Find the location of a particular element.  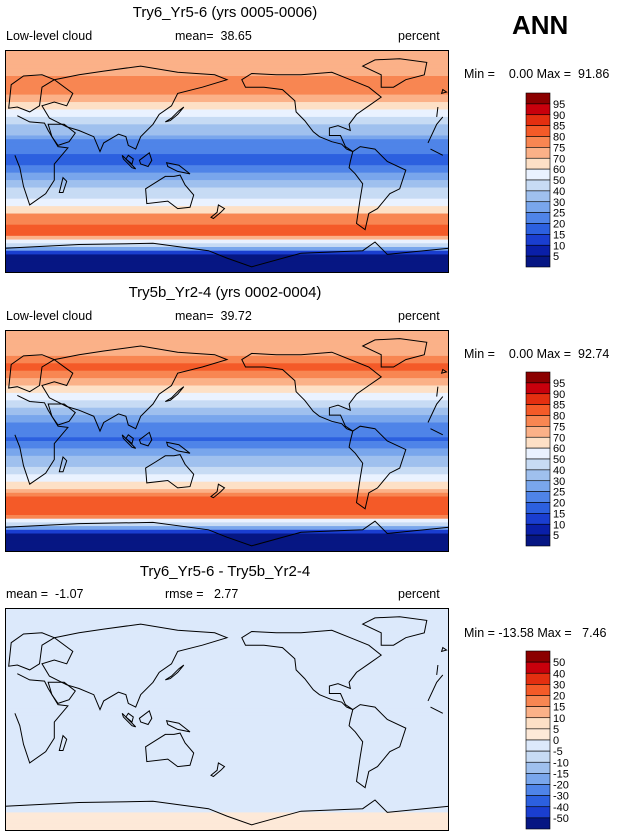

colorbar-tick-label: 30 is located at coordinates (559, 685).